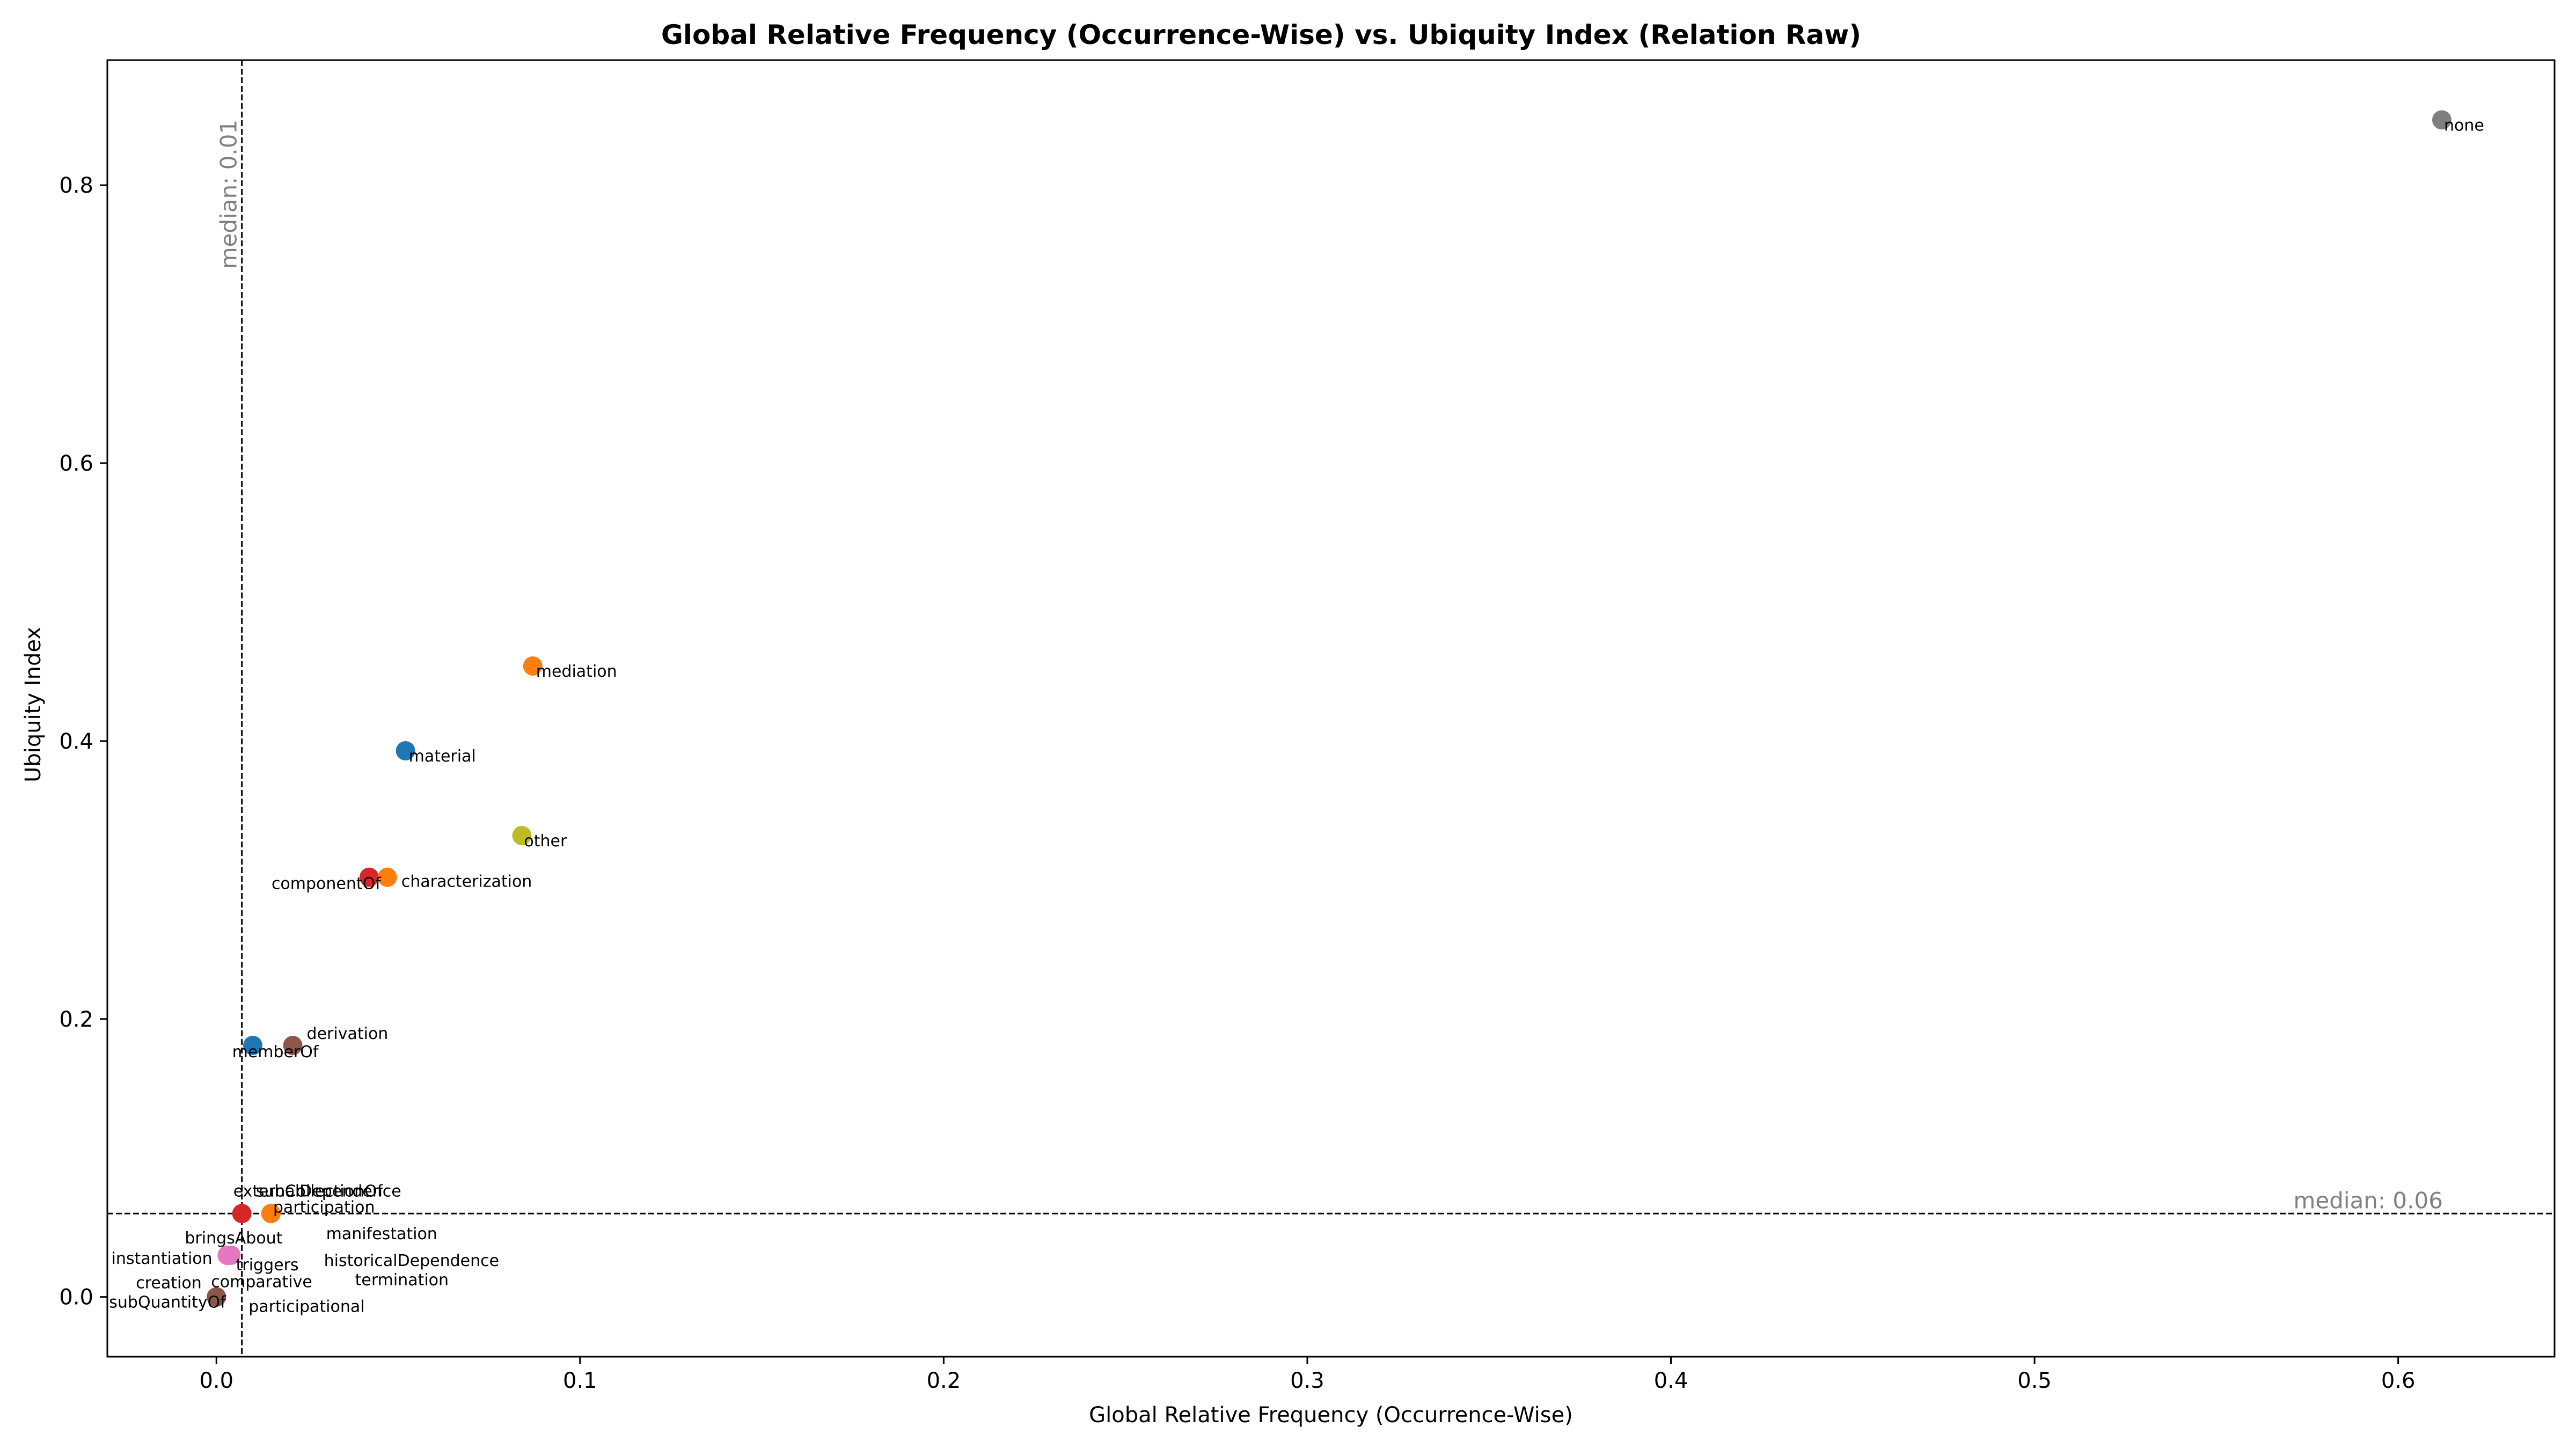 This screenshot has height=1449, width=2576. I want to click on x-tick-label: 0.5, so click(2034, 1380).